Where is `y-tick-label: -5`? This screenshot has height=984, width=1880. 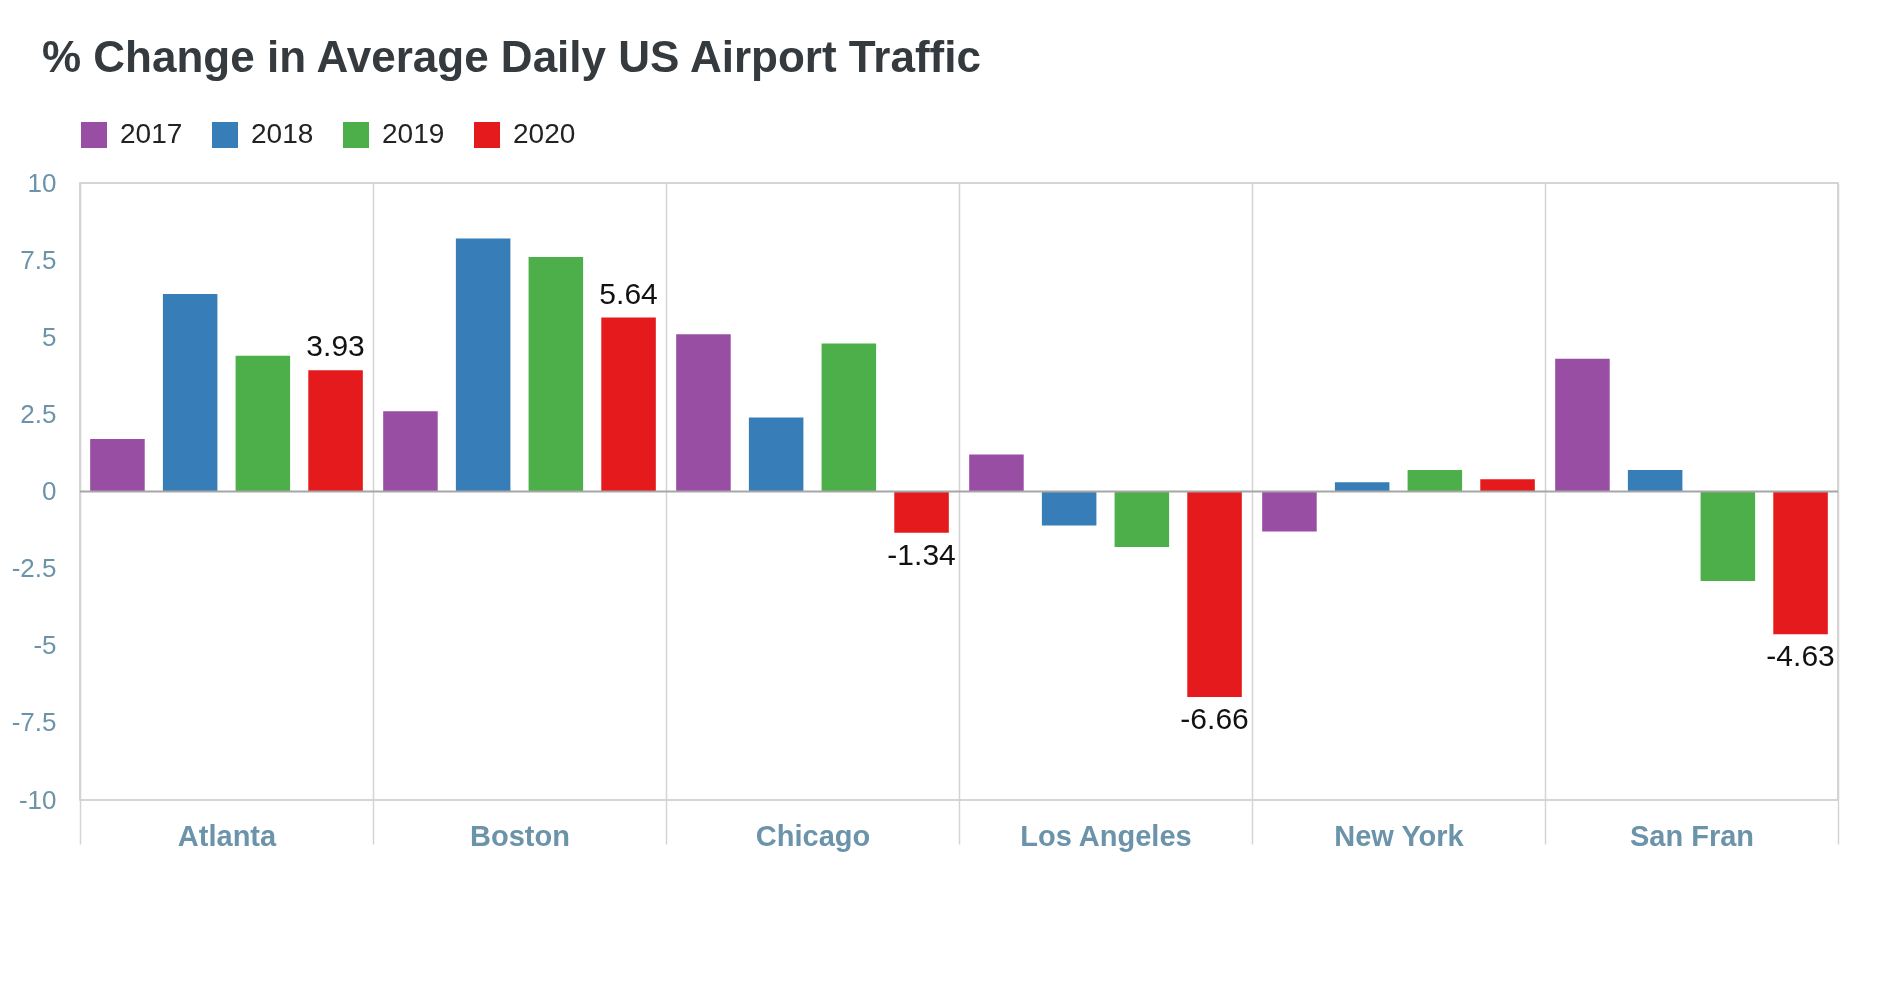
y-tick-label: -5 is located at coordinates (45, 645).